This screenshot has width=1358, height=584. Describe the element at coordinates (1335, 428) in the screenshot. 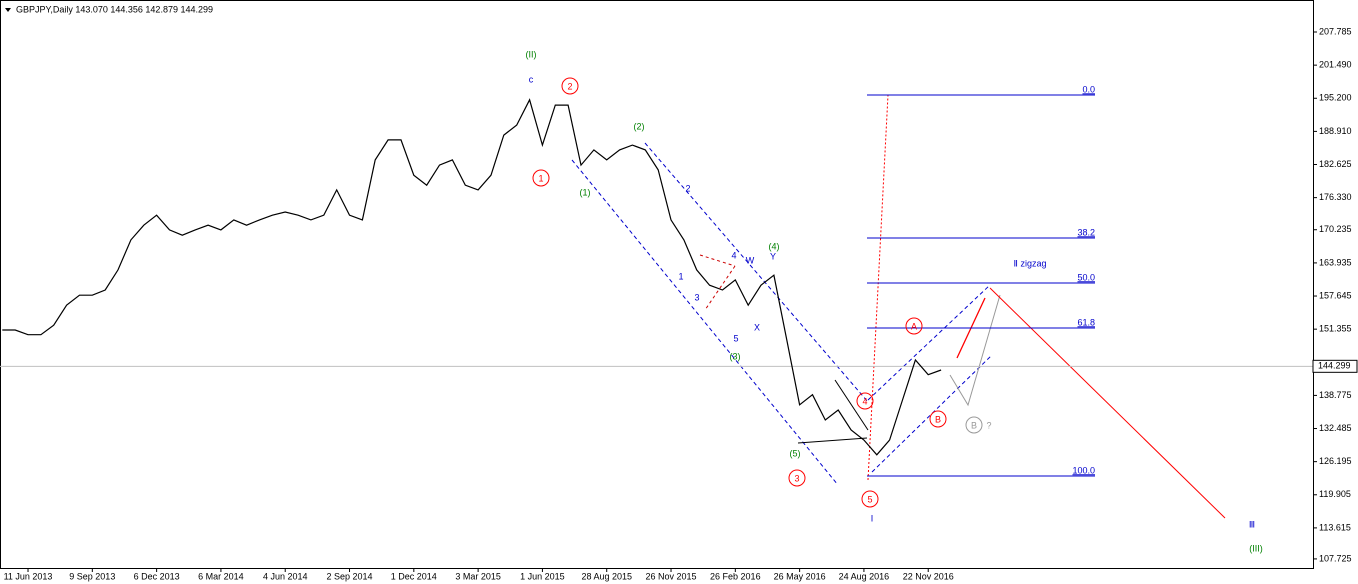

I see `y-tick-label: 132.485` at that location.